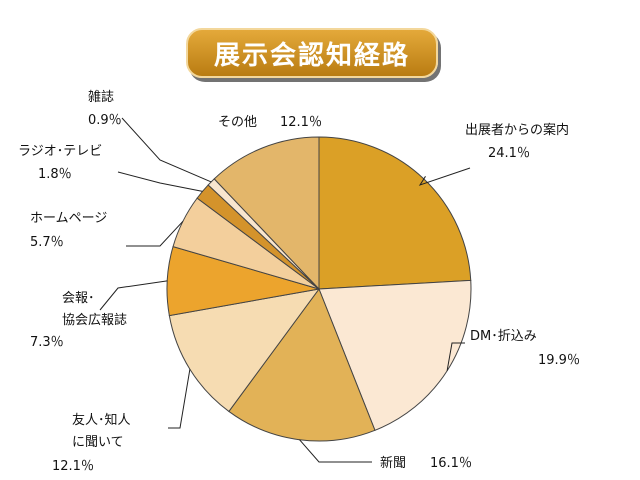 This screenshot has height=480, width=640. I want to click on slice-label-7: 雑誌, so click(101, 97).